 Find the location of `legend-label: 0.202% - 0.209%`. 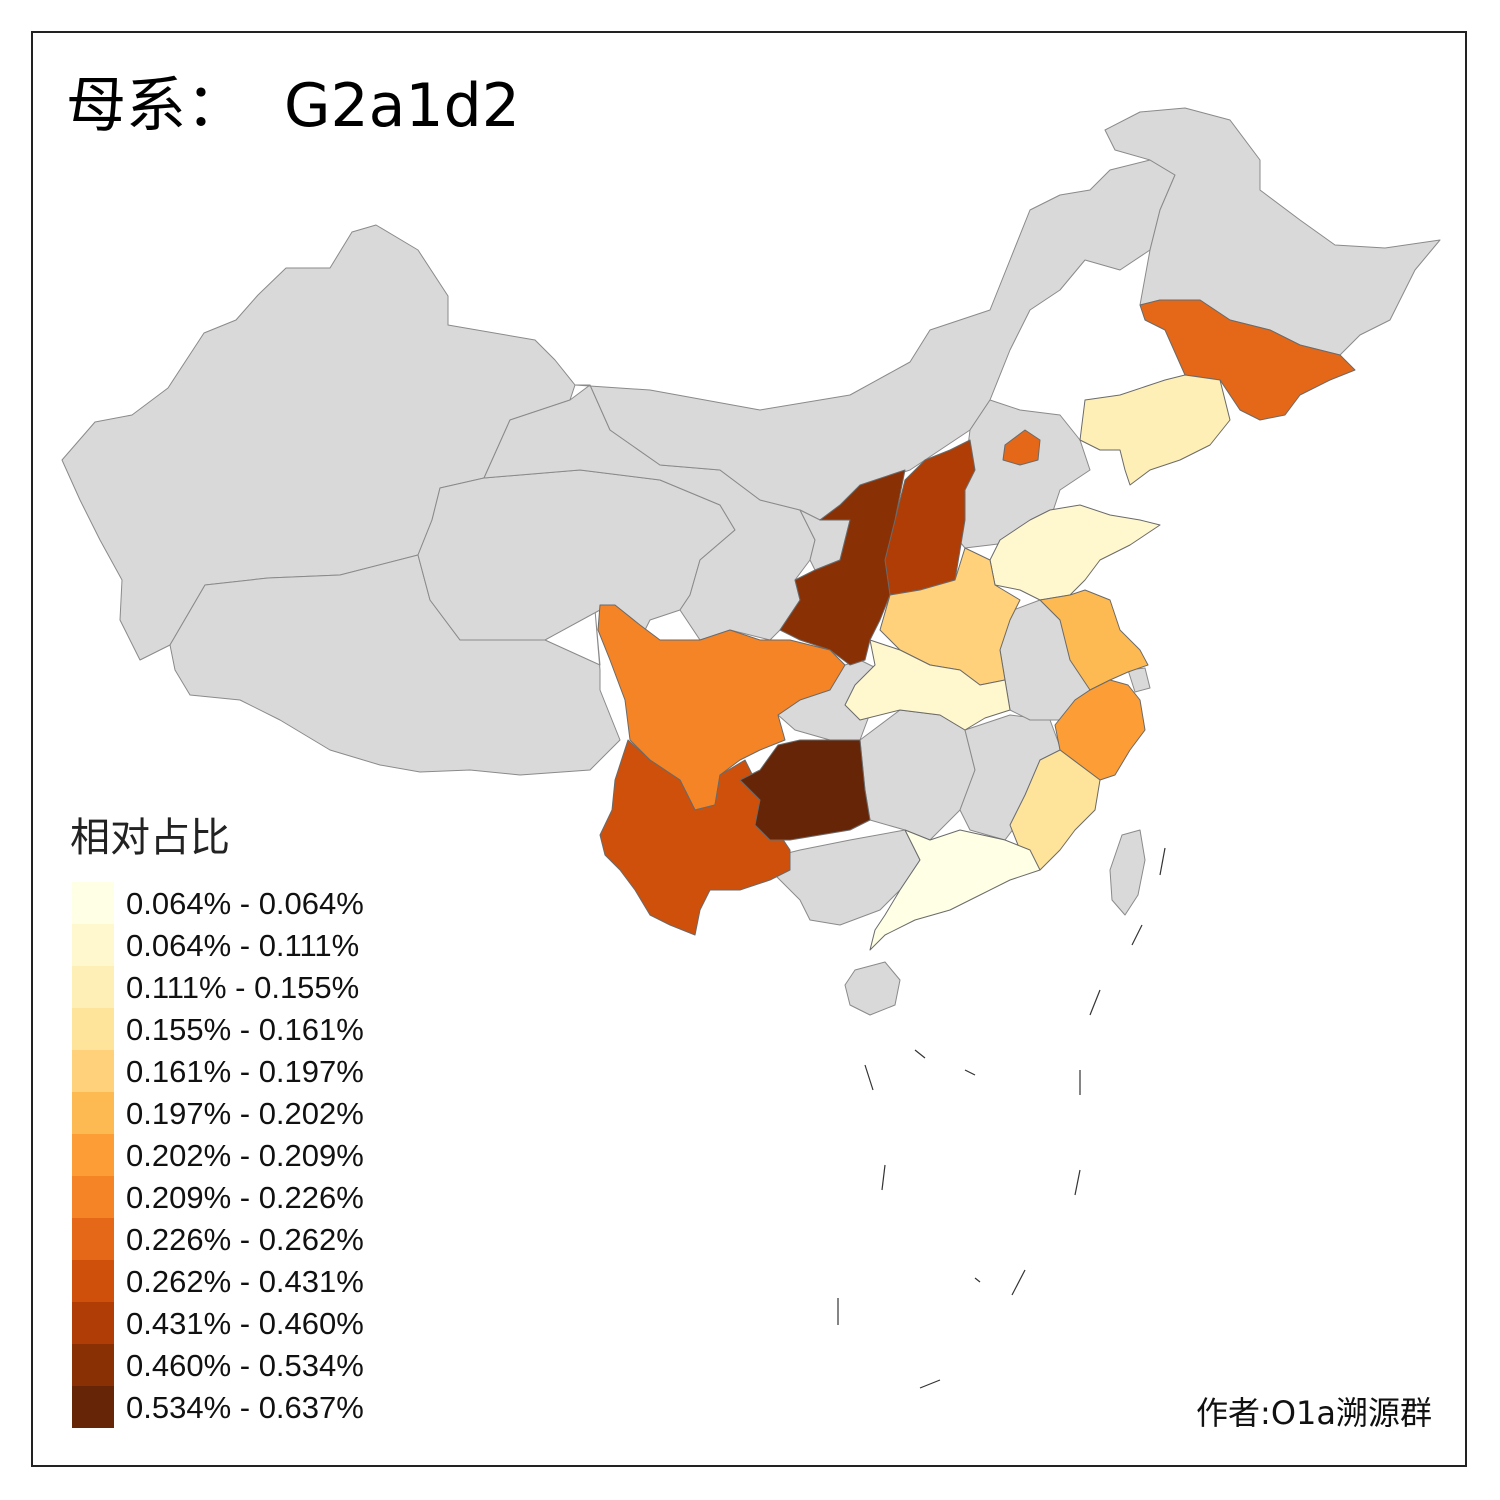

legend-label: 0.202% - 0.209% is located at coordinates (245, 1155).